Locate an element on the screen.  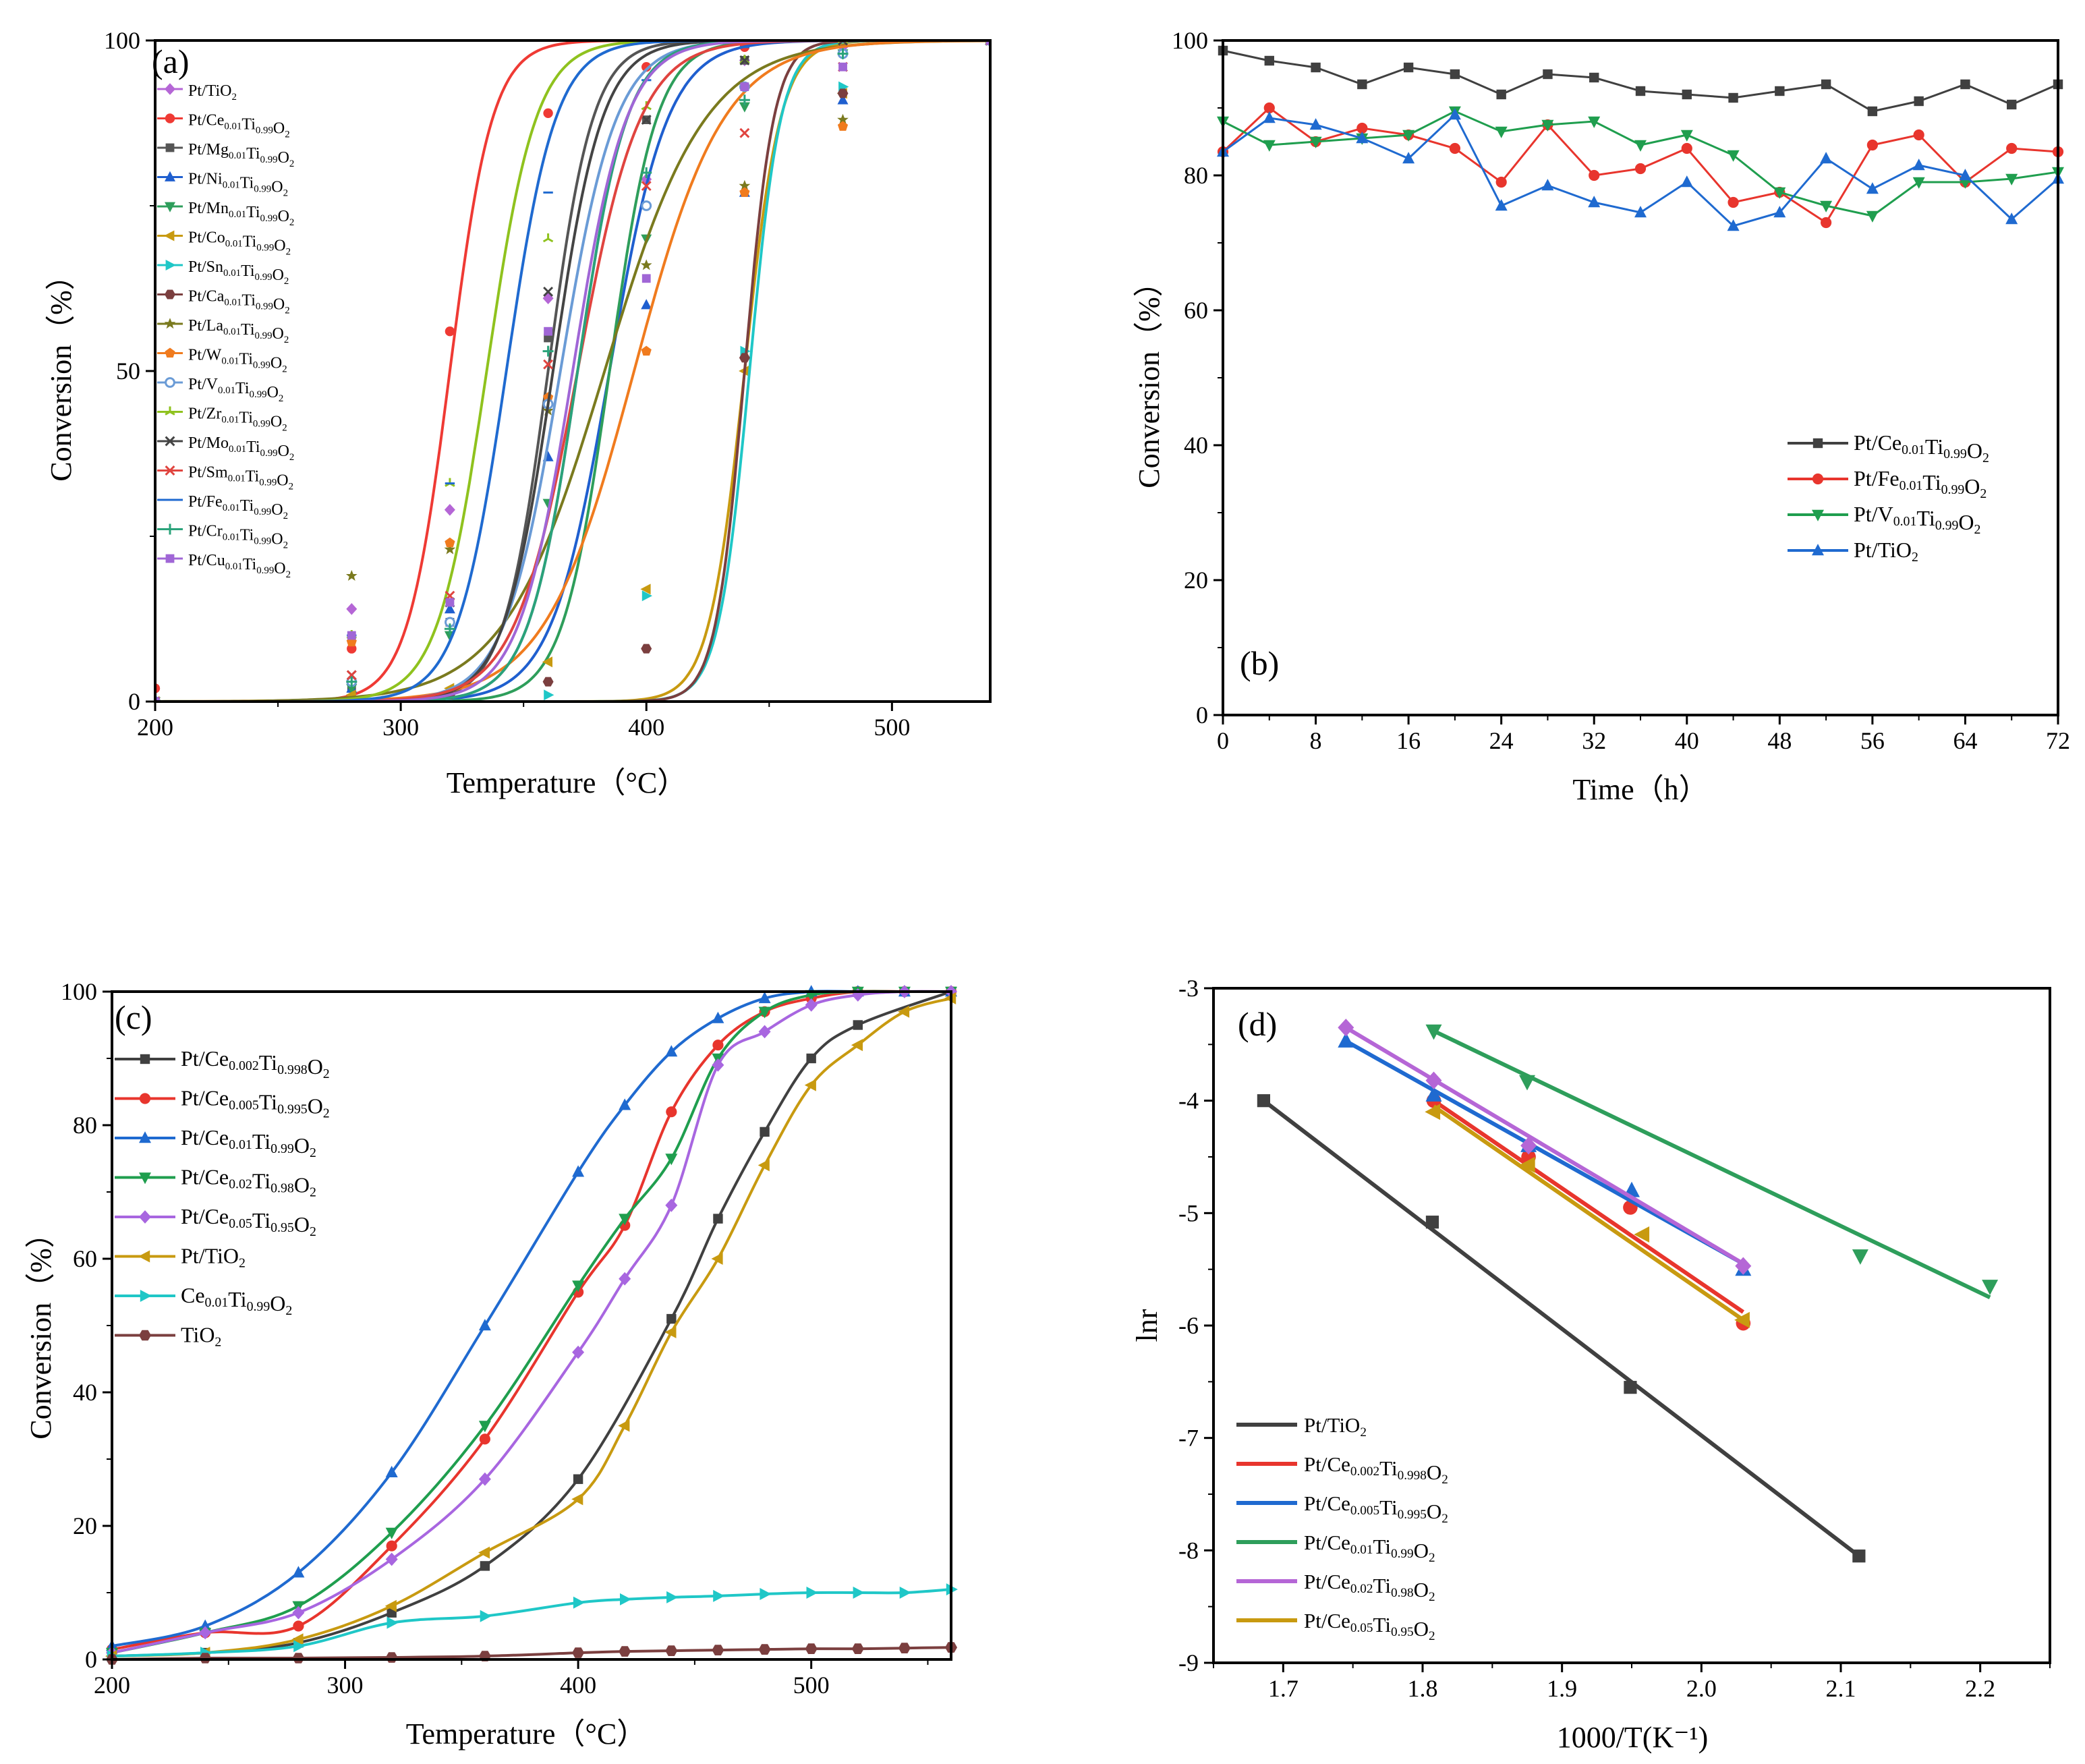
x-tick-label: 500 is located at coordinates (811, 1685).